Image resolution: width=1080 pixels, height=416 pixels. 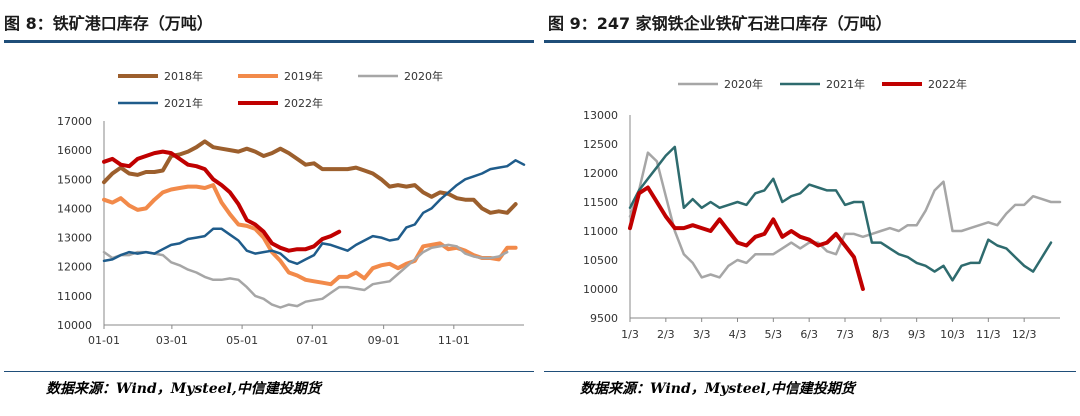 I want to click on x-tick-label: 10/3, so click(x=952, y=334).